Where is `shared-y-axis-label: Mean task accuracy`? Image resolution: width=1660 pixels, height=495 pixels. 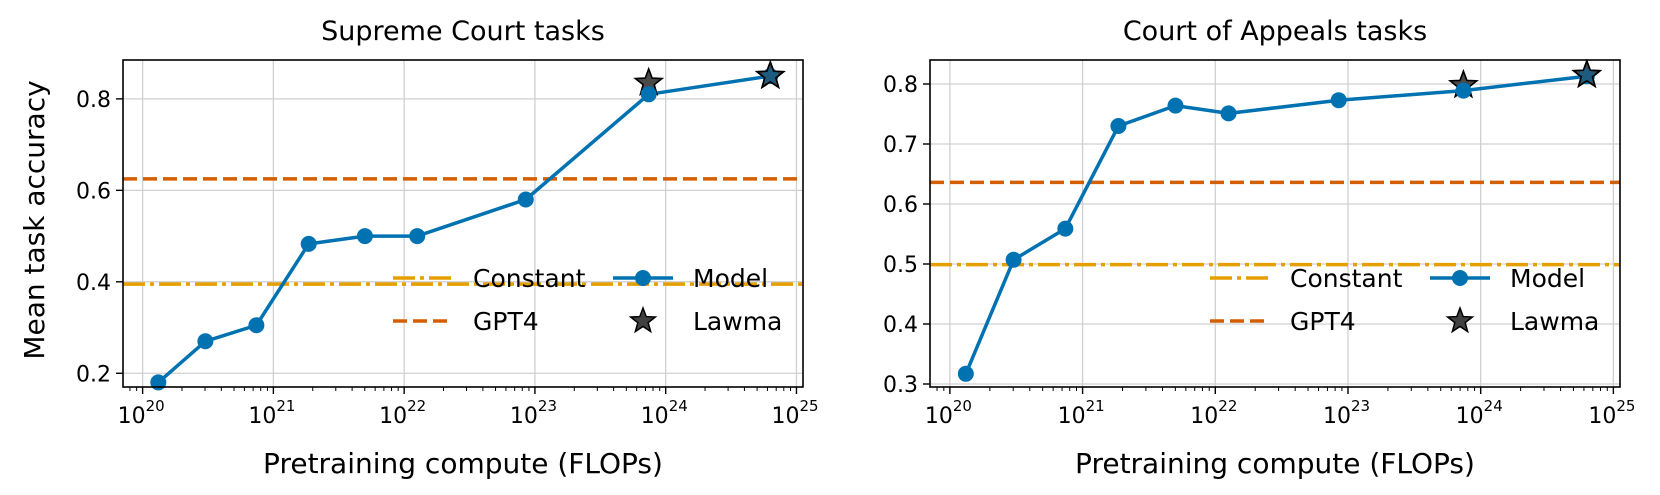 shared-y-axis-label: Mean task accuracy is located at coordinates (34, 219).